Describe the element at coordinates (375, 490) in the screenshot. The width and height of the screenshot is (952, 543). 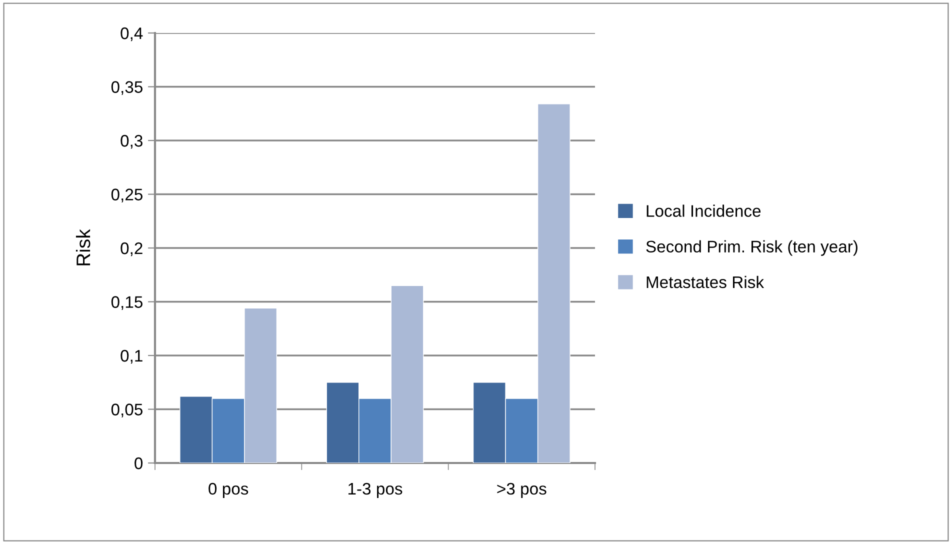
I see `x-tick-label: 1-3 pos` at that location.